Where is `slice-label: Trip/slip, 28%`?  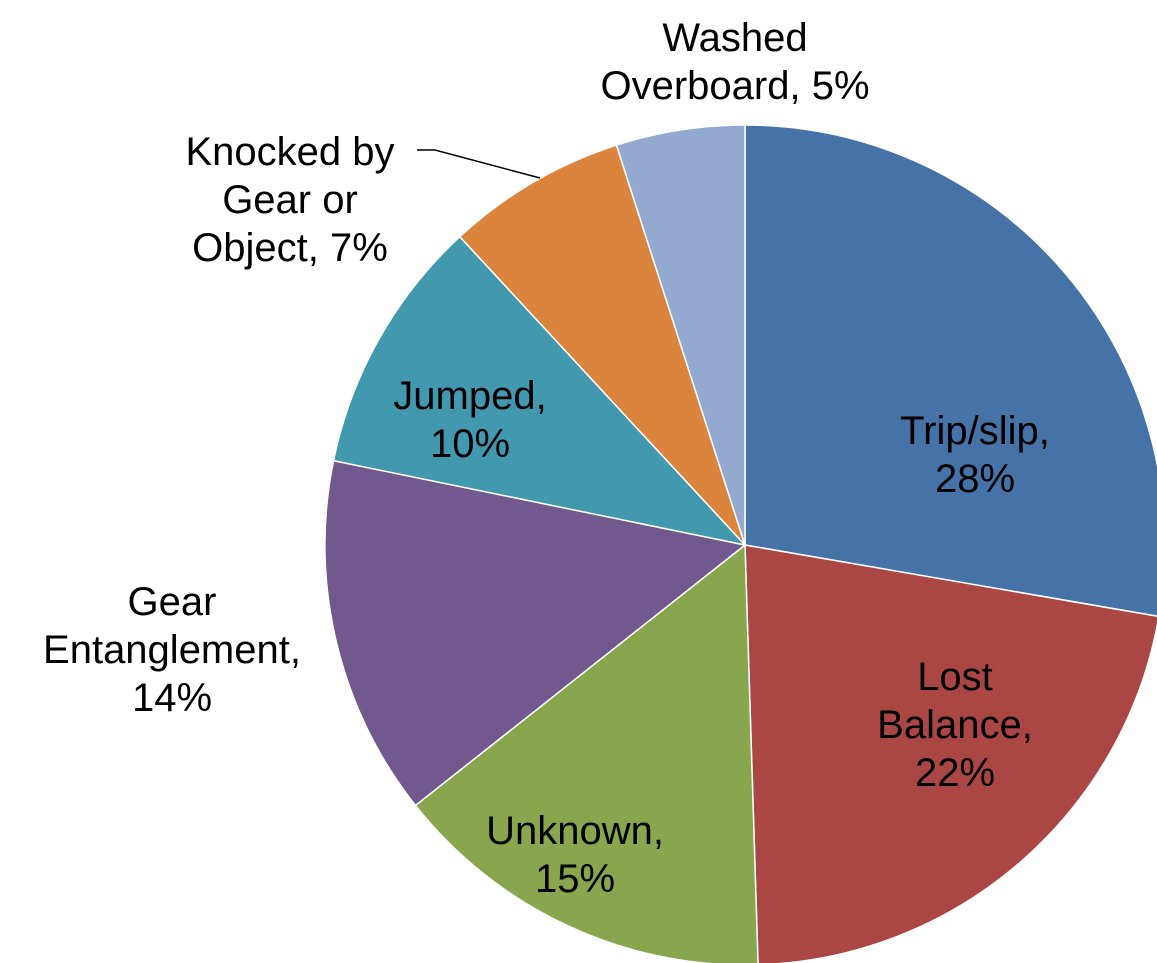
slice-label: Trip/slip, 28% is located at coordinates (975, 455).